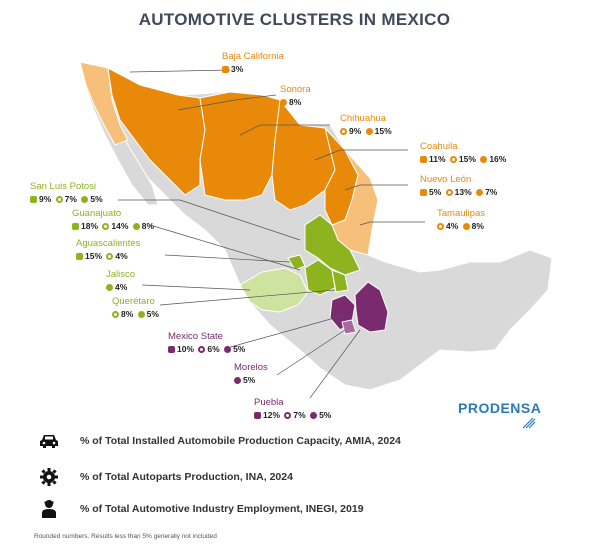  Describe the element at coordinates (332, 245) in the screenshot. I see `state-san-luis-potosi` at that location.